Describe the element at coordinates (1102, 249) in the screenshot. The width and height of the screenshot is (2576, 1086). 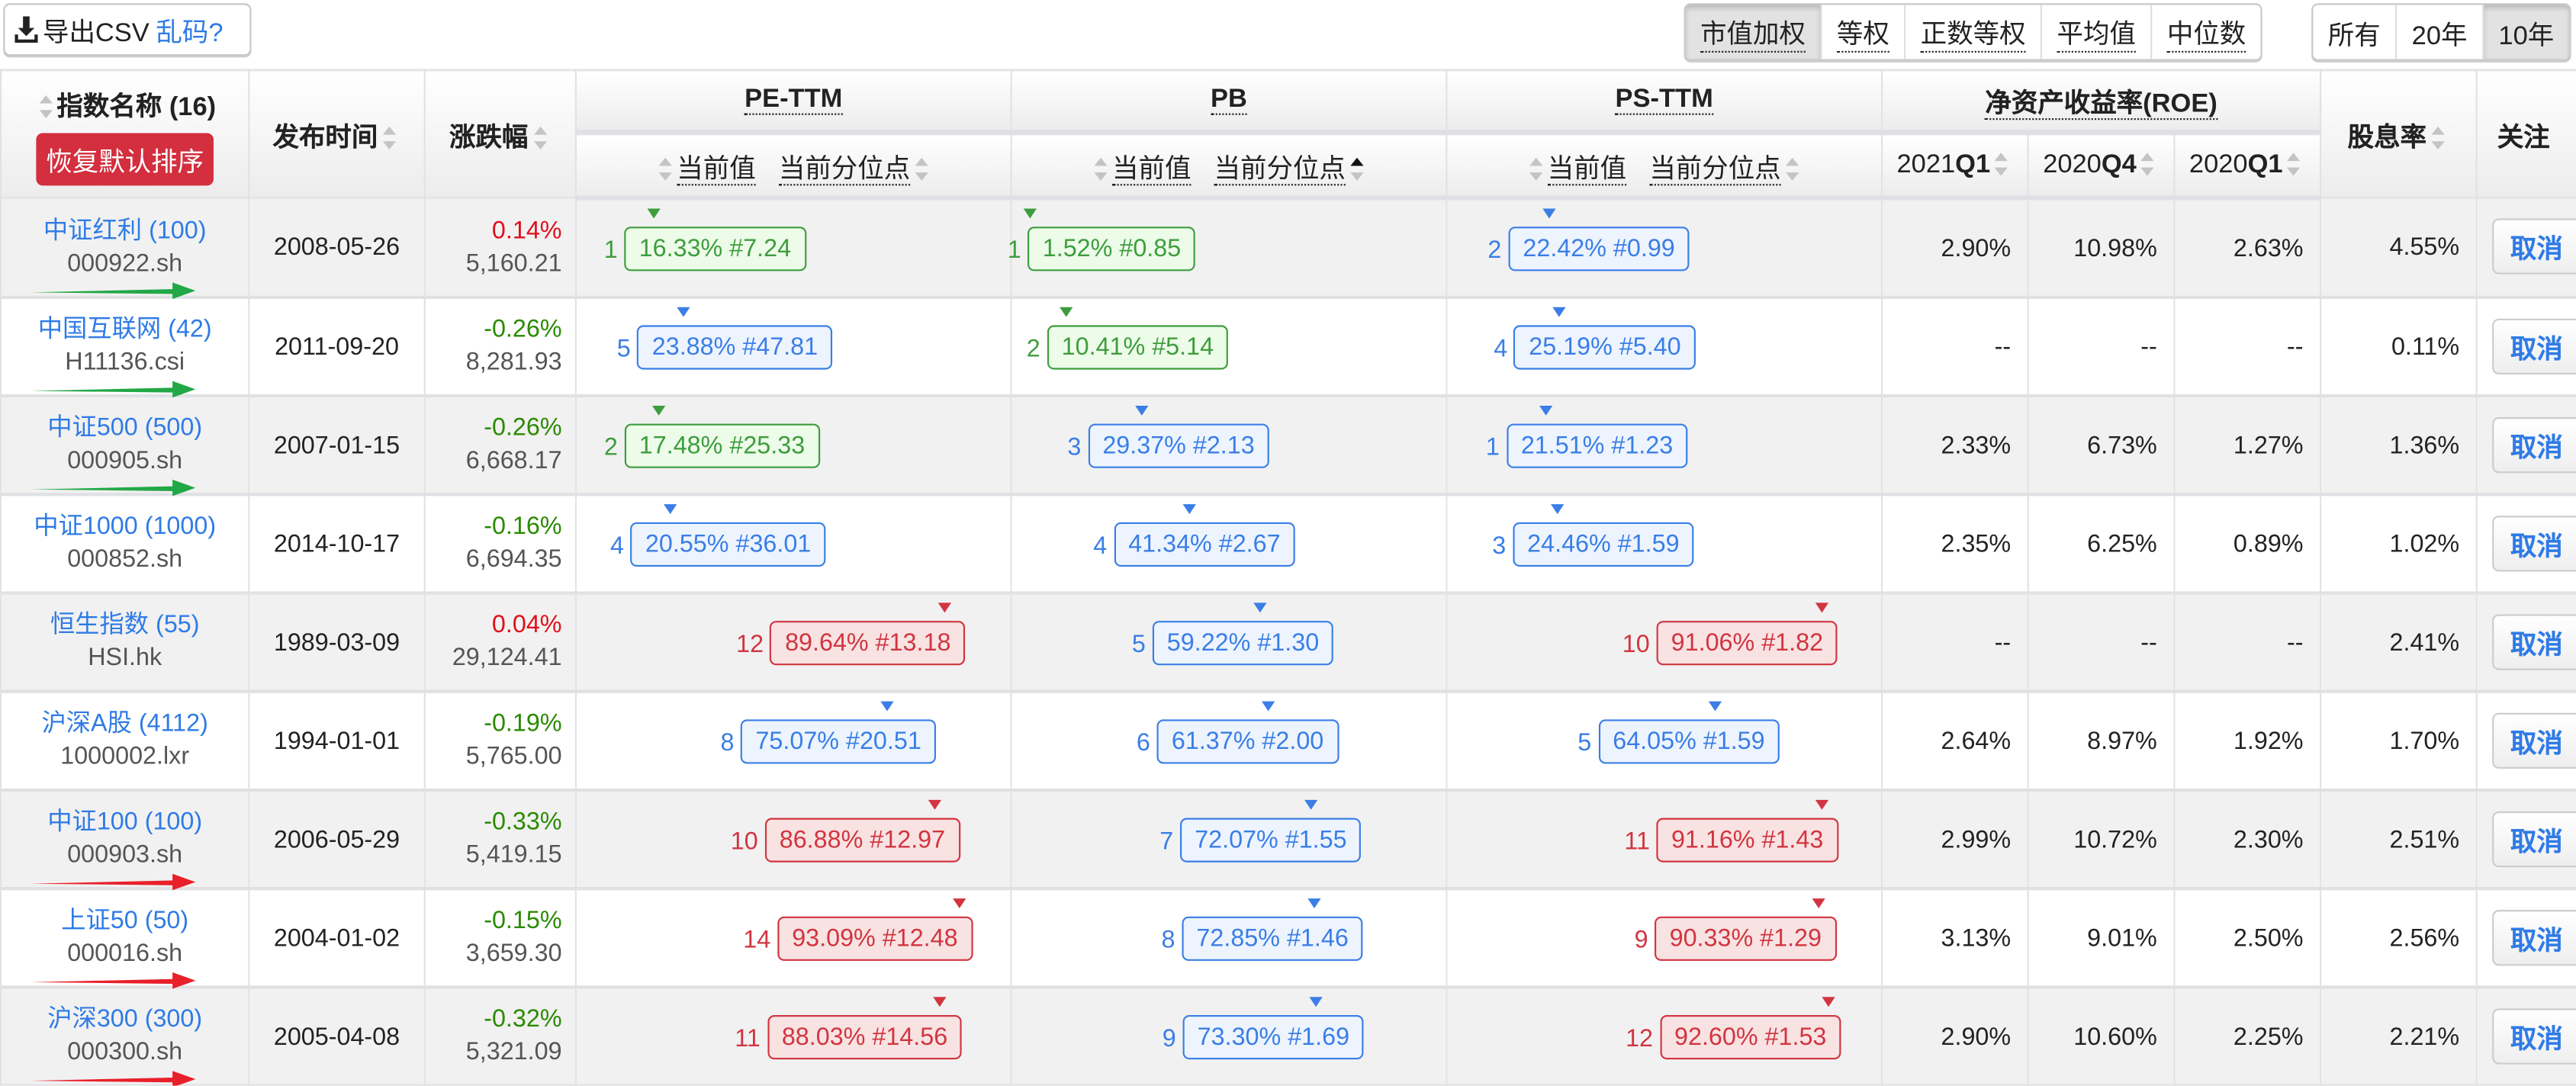
I see `pb-value-badge: 1 1.52% #0.85` at that location.